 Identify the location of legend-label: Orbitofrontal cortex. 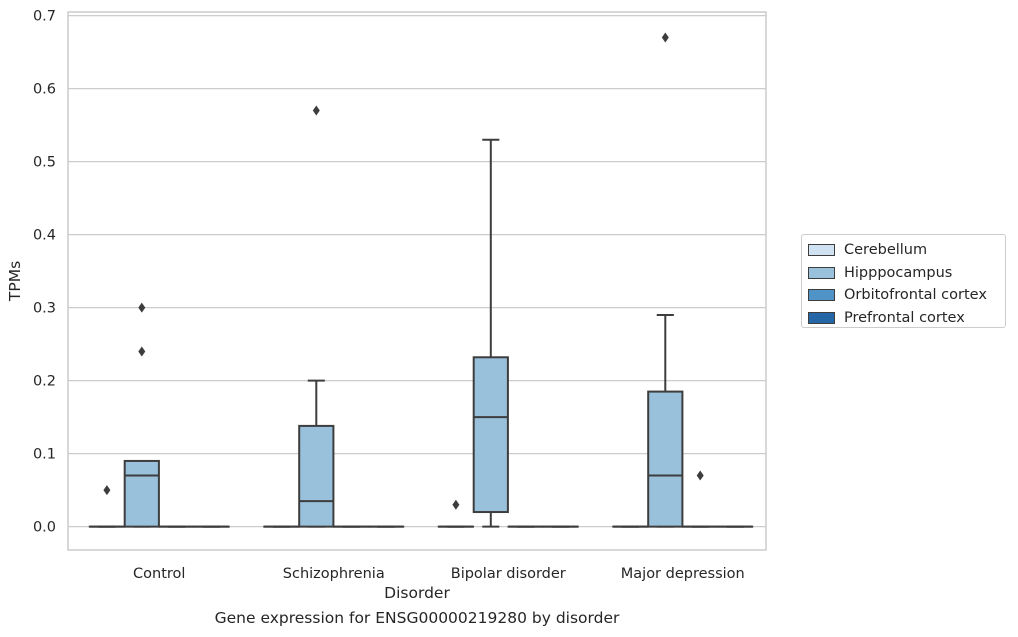
(915, 295).